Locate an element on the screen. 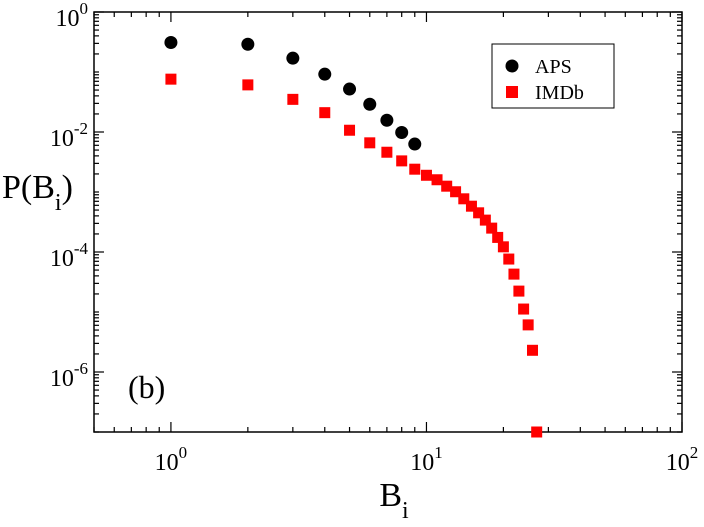 The image size is (704, 527). x-tick-label-100: 10² is located at coordinates (682, 459).